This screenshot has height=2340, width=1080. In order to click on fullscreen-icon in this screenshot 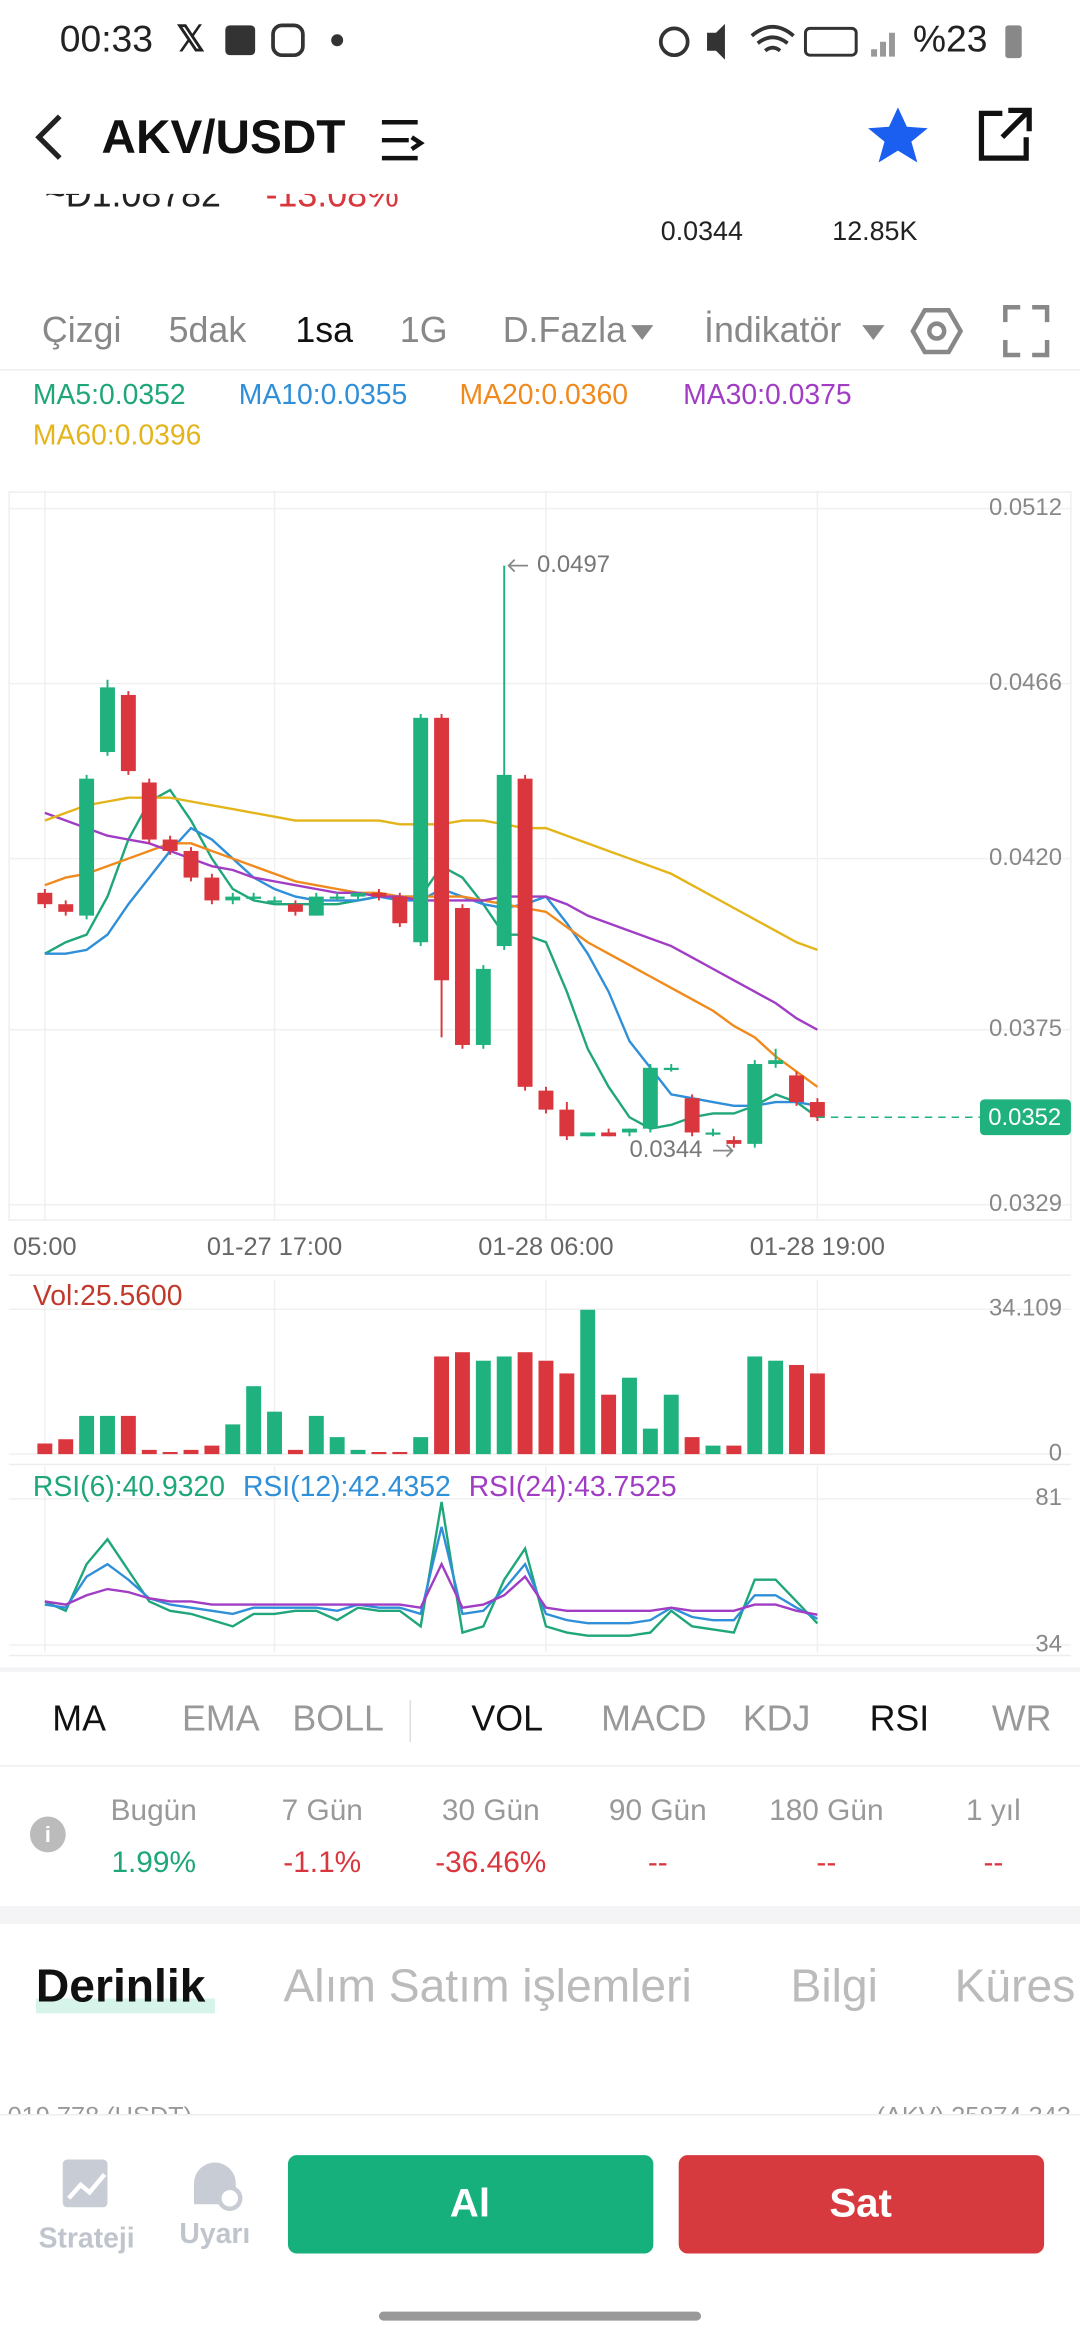, I will do `click(1026, 331)`.